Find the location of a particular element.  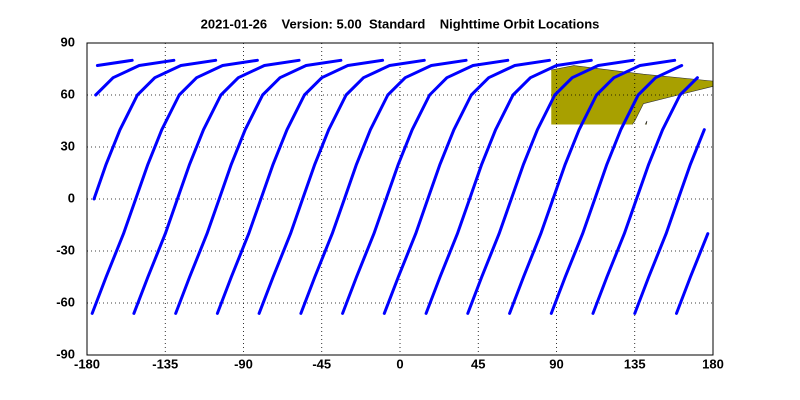

x-tick-label: -135 is located at coordinates (165, 363).